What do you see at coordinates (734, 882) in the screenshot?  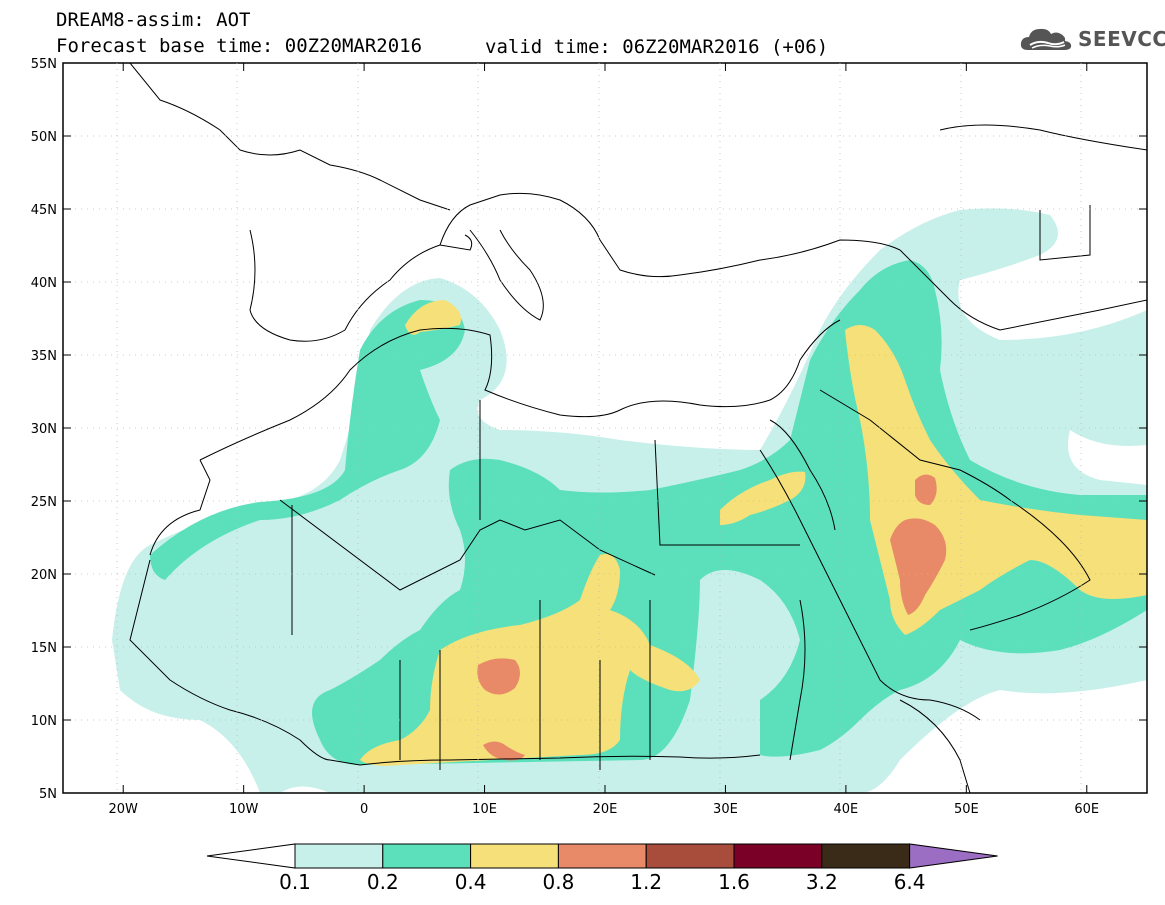 I see `colorbar-label: 1.6` at bounding box center [734, 882].